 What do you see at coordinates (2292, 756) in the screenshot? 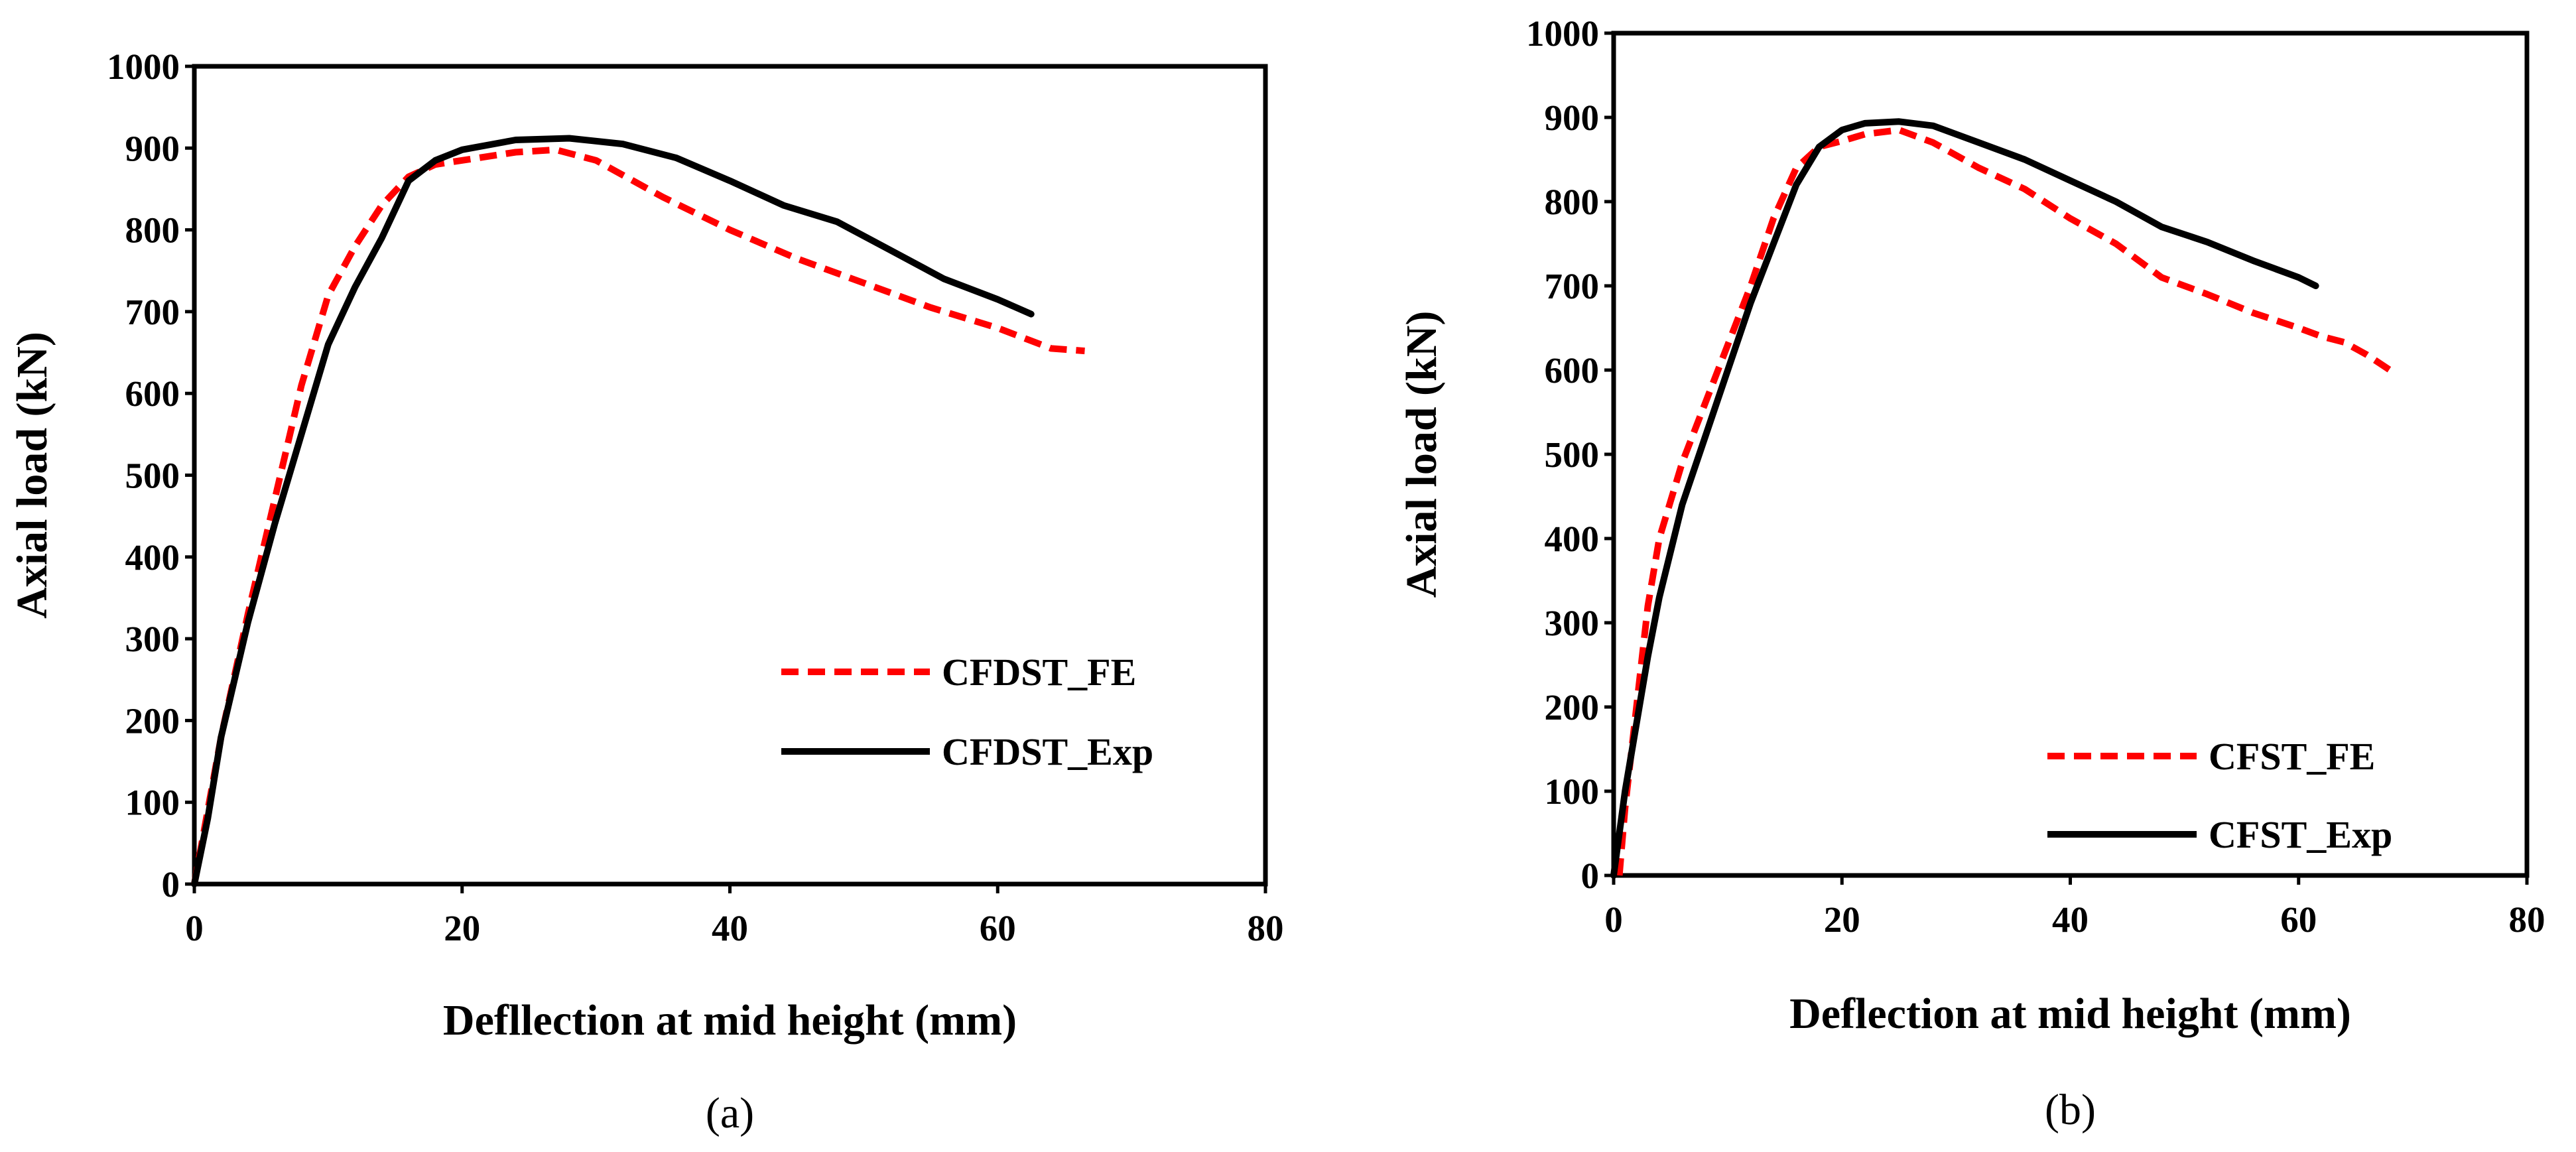
I see `legend-entry-label: CFST_FE` at bounding box center [2292, 756].